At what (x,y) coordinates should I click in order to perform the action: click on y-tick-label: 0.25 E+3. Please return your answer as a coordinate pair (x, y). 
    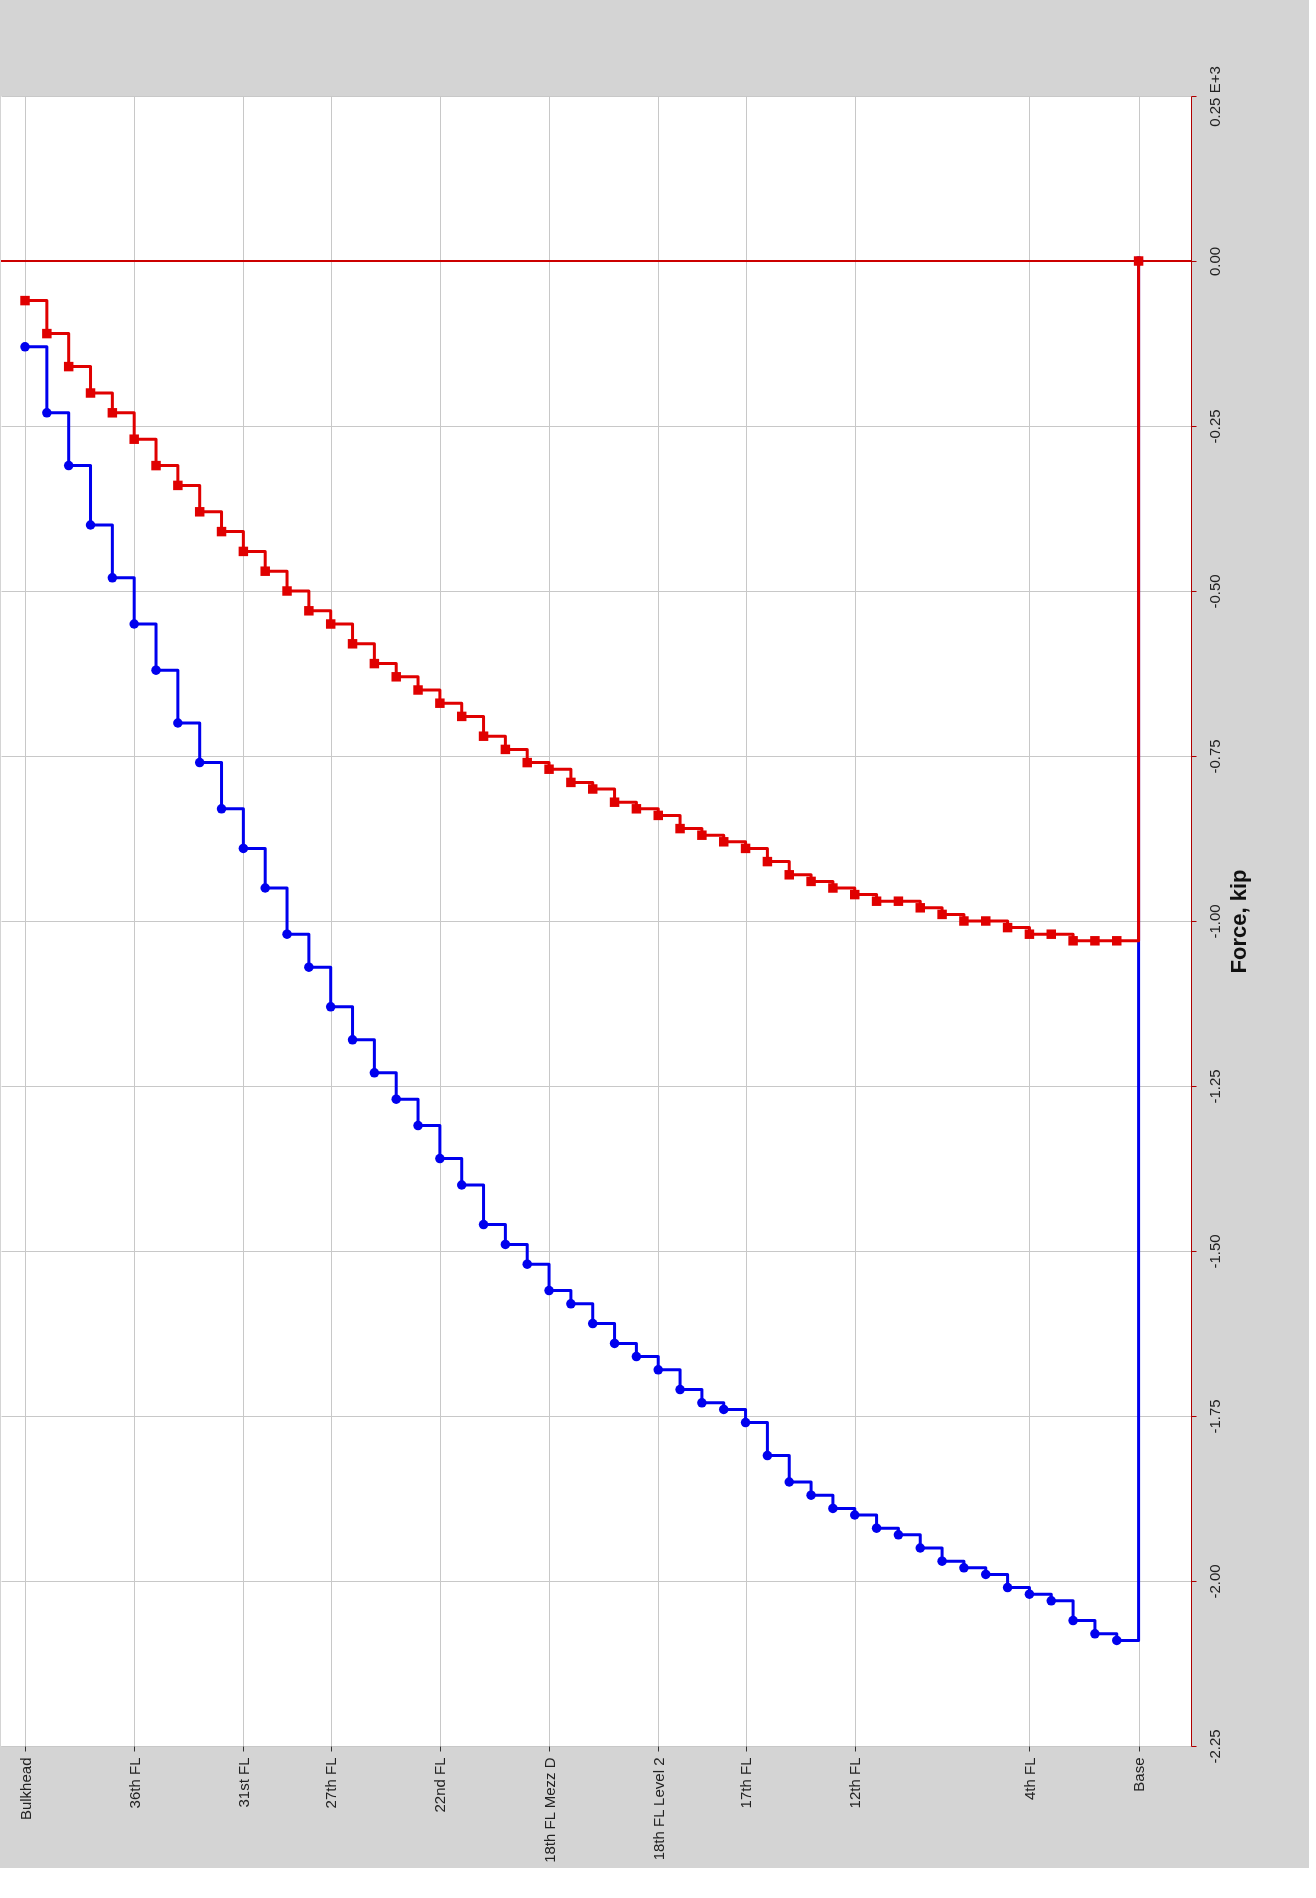
    Looking at the image, I should click on (1214, 96).